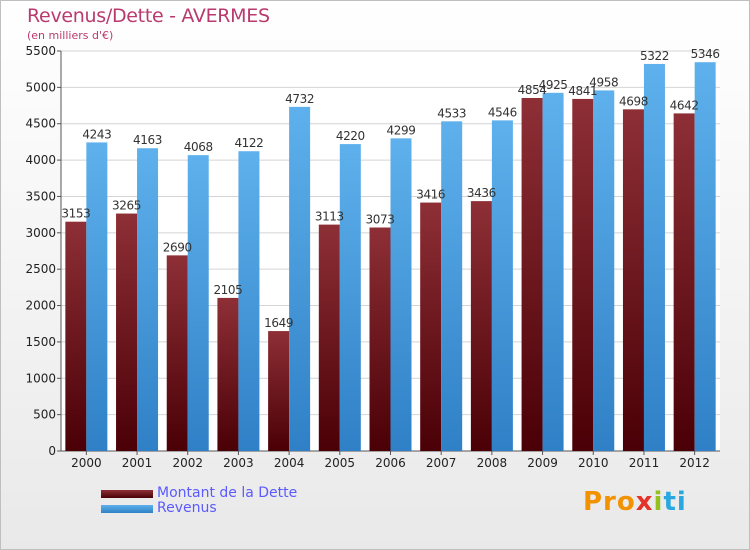  I want to click on data-label-dette: 4642, so click(684, 105).